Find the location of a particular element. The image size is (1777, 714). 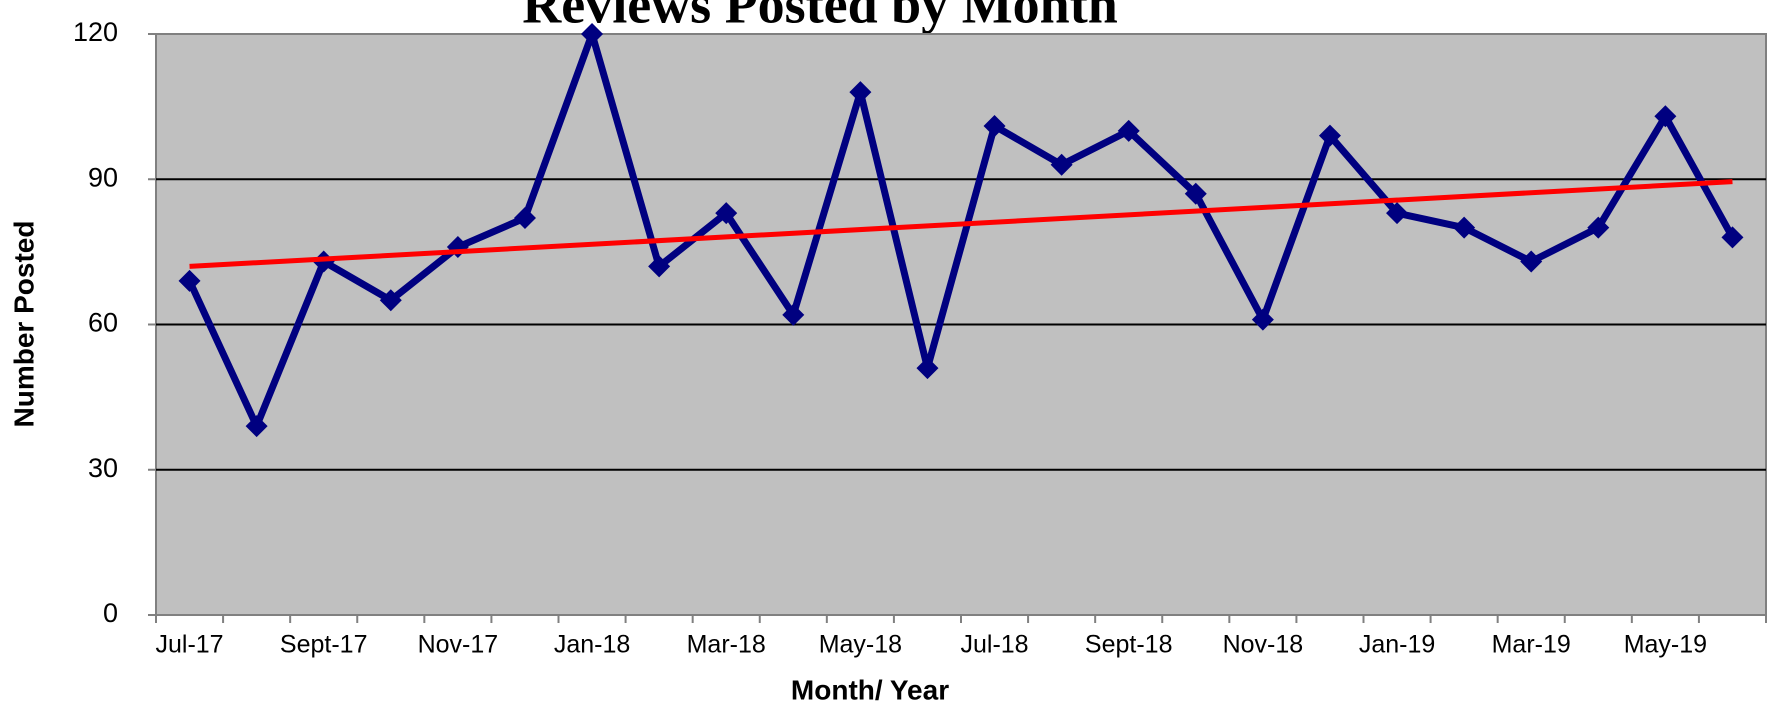

x-axis-title: Month/ Year is located at coordinates (870, 689).